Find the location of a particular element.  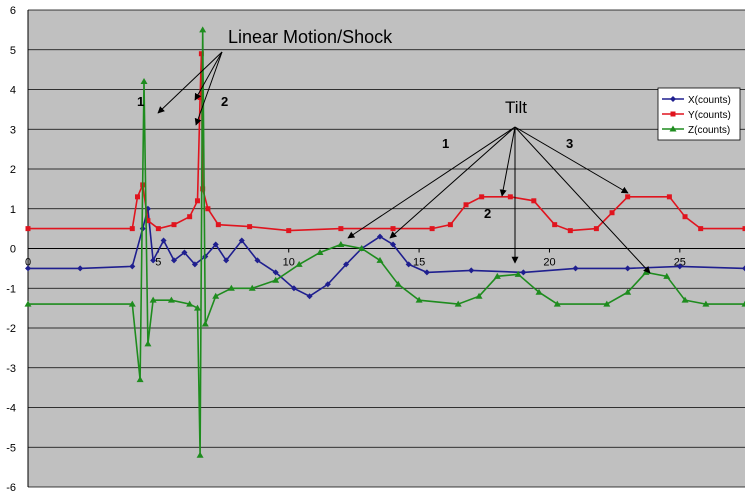

linear-motion-label-1: 1 is located at coordinates (140, 101).